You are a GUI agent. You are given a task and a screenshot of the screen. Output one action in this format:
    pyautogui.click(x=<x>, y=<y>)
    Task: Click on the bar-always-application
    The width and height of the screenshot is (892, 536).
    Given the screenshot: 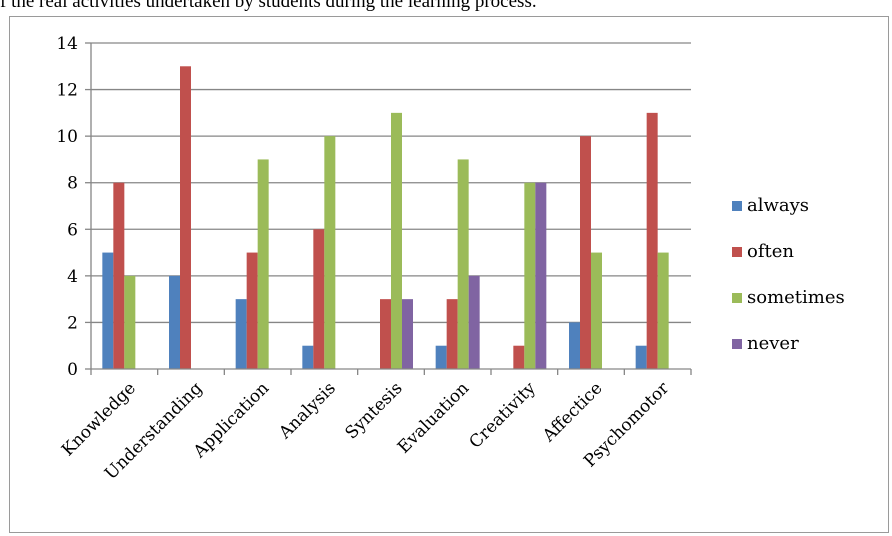 What is the action you would take?
    pyautogui.click(x=241, y=334)
    